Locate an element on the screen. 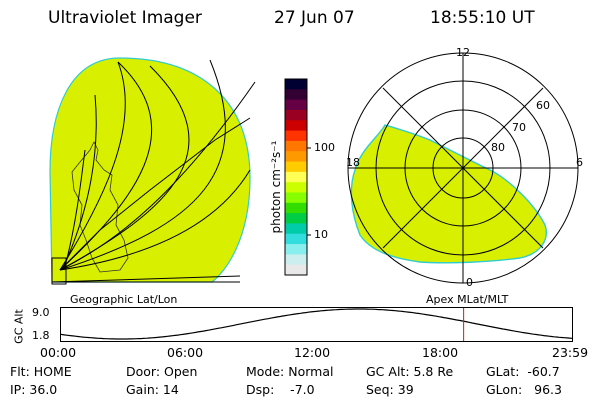  door-field: Door: Open is located at coordinates (162, 371).